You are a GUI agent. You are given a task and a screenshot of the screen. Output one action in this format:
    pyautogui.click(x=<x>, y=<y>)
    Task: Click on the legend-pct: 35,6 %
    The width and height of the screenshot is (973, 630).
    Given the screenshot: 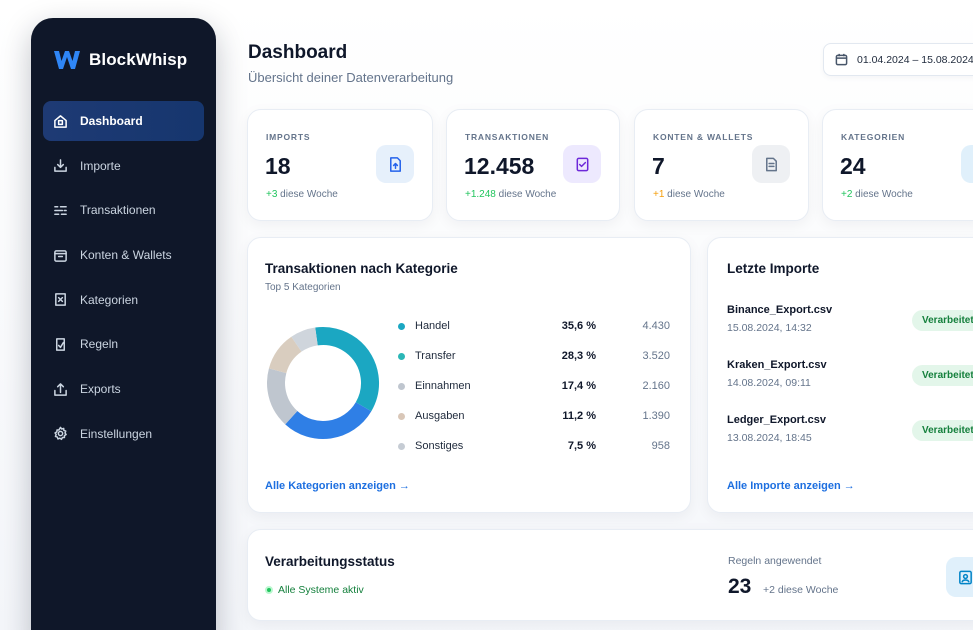 What is the action you would take?
    pyautogui.click(x=578, y=326)
    